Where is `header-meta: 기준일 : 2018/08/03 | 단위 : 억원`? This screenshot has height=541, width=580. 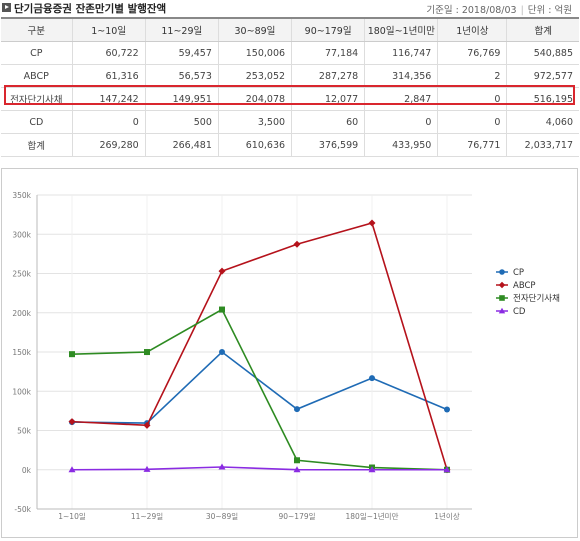
header-meta: 기준일 : 2018/08/03 | 단위 : 억원 is located at coordinates (499, 10).